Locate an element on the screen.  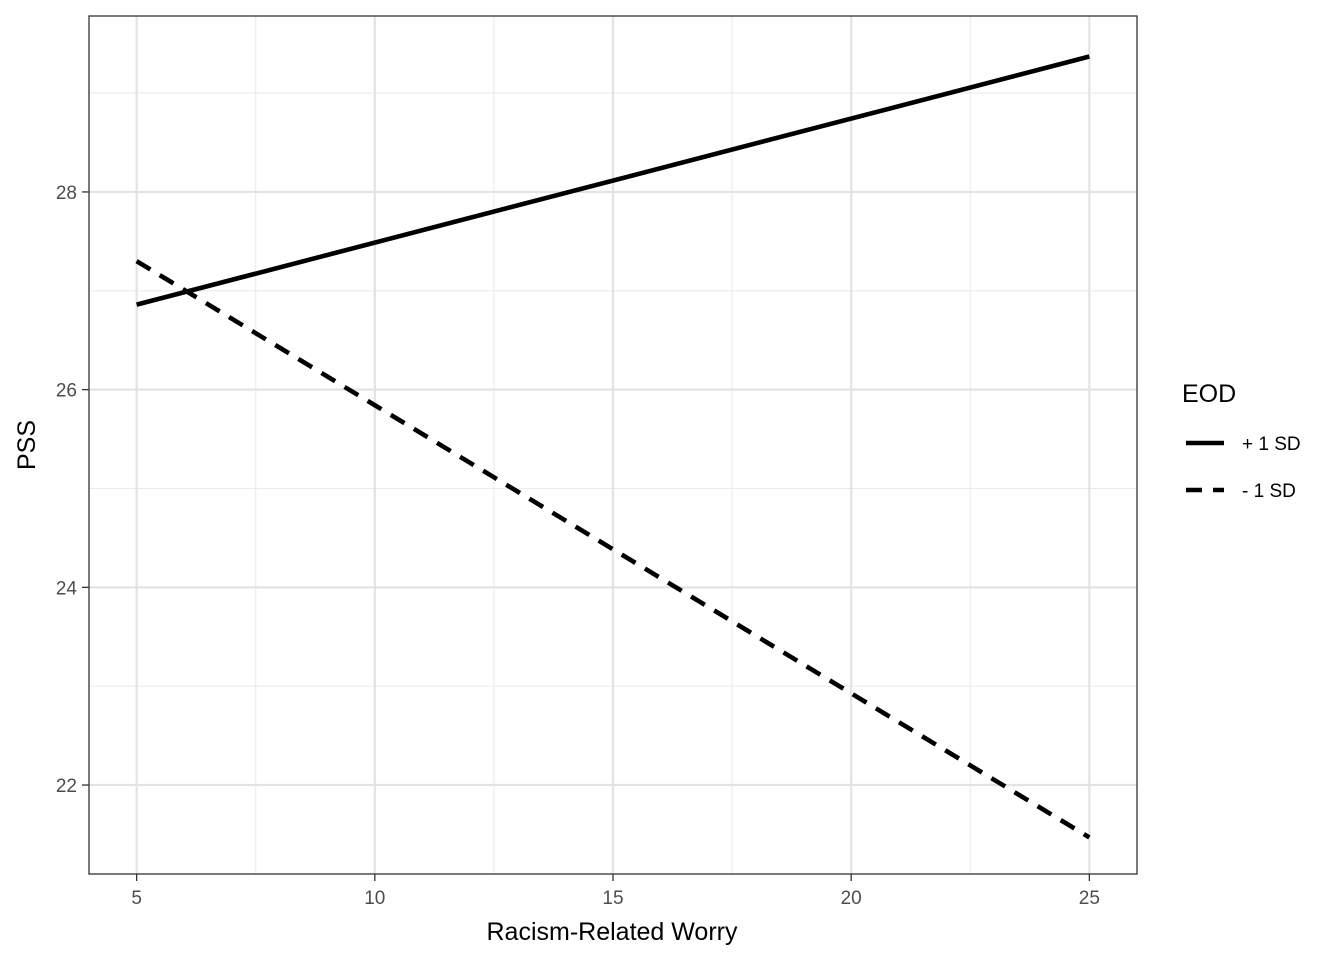
x-axis-ticks: 5 10 15 20 25 is located at coordinates (615, 891).